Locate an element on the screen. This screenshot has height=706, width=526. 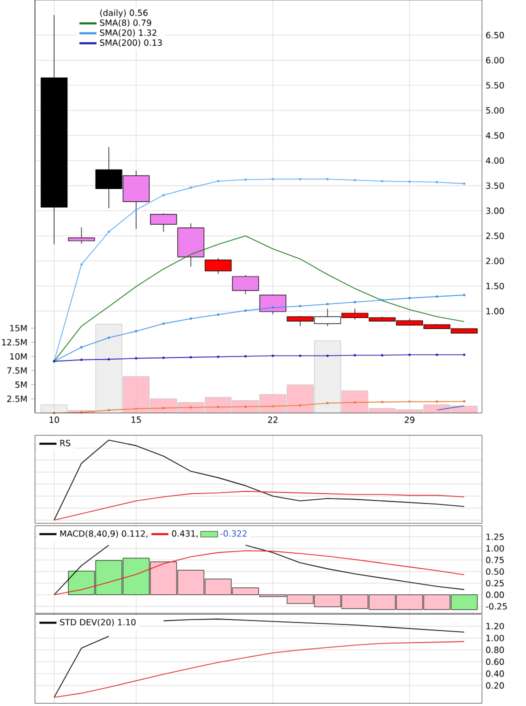
y-tick-label: 0.60 is located at coordinates (495, 661).